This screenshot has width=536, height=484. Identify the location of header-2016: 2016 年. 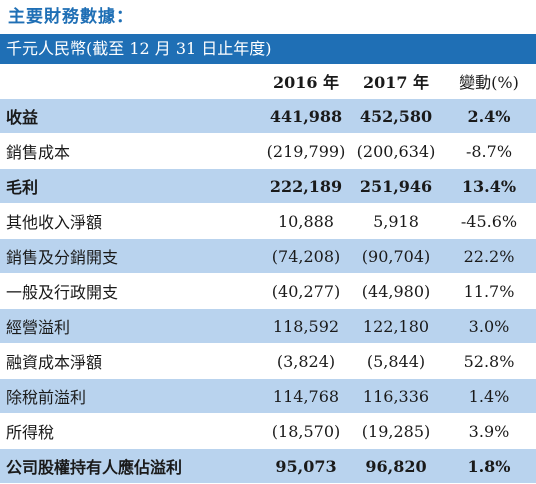
(306, 81).